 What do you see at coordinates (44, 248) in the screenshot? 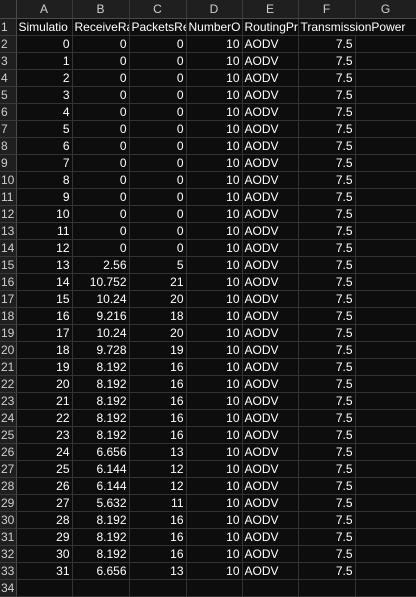
I see `cell-a: 12` at bounding box center [44, 248].